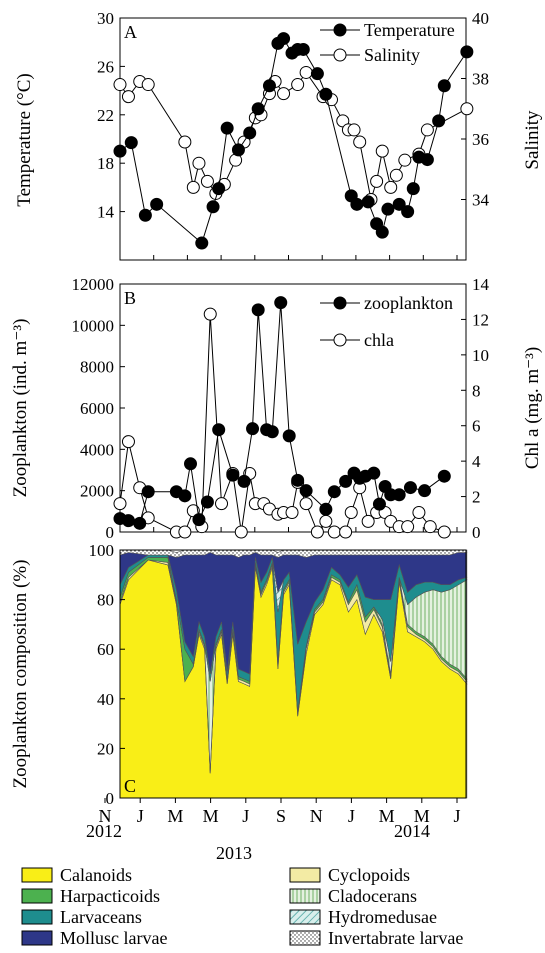 The width and height of the screenshot is (545, 953). What do you see at coordinates (105, 163) in the screenshot?
I see `panel-a-y-tick-label: 18` at bounding box center [105, 163].